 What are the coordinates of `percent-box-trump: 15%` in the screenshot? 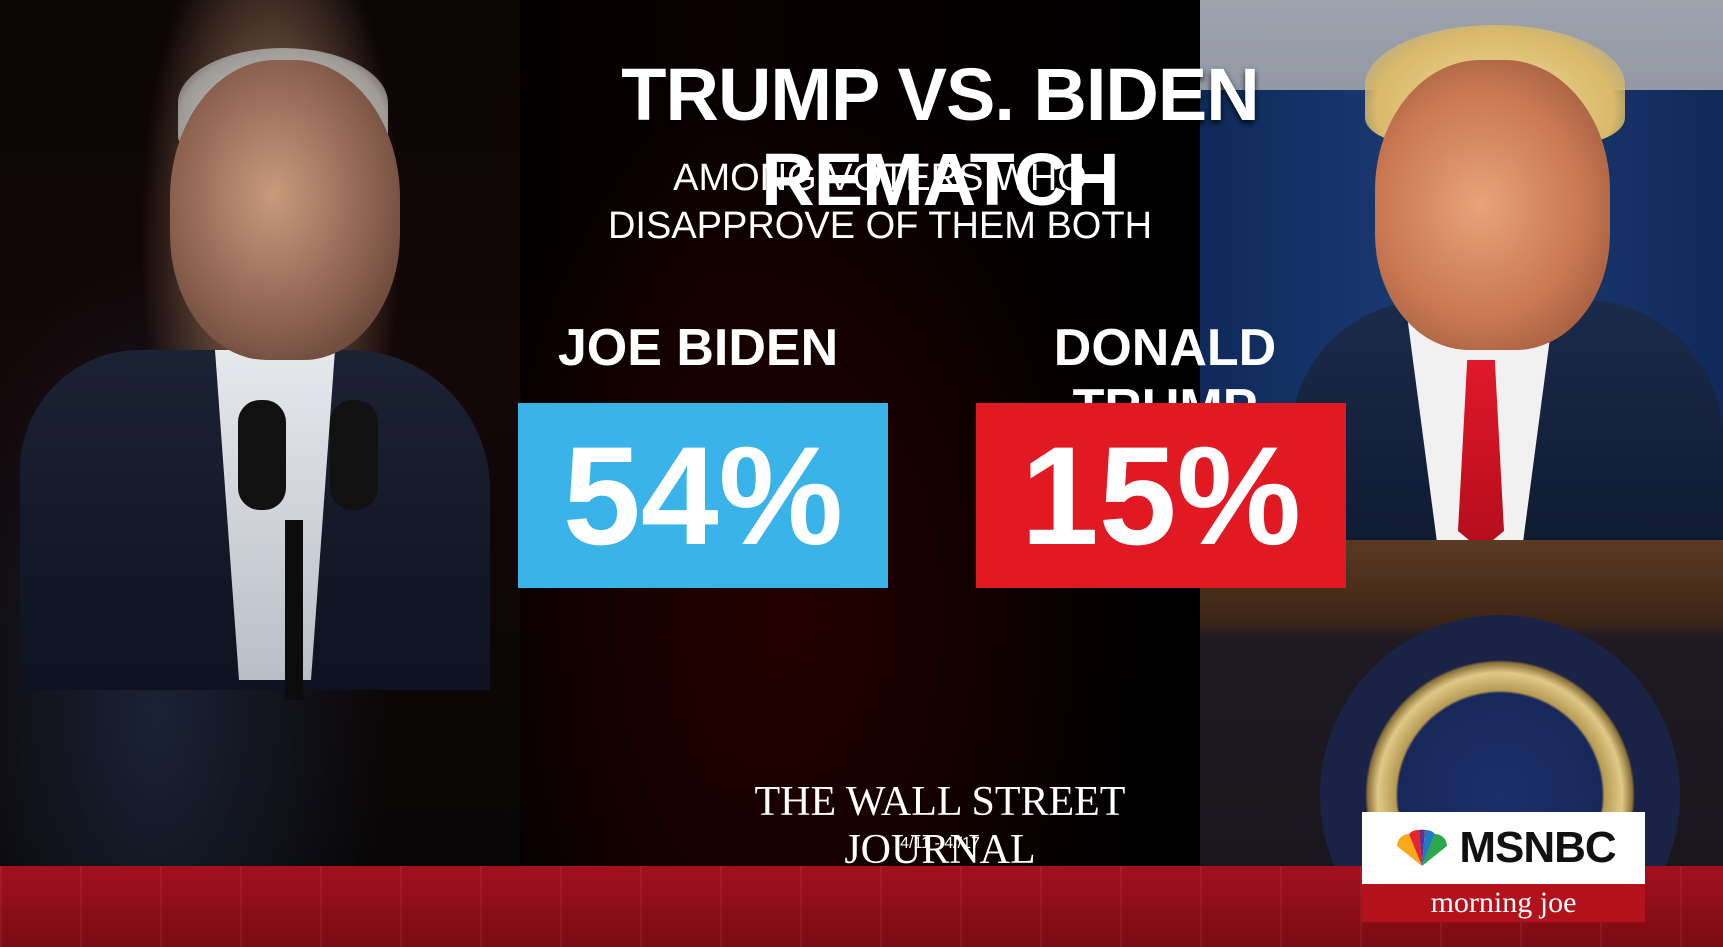 It's located at (1161, 495).